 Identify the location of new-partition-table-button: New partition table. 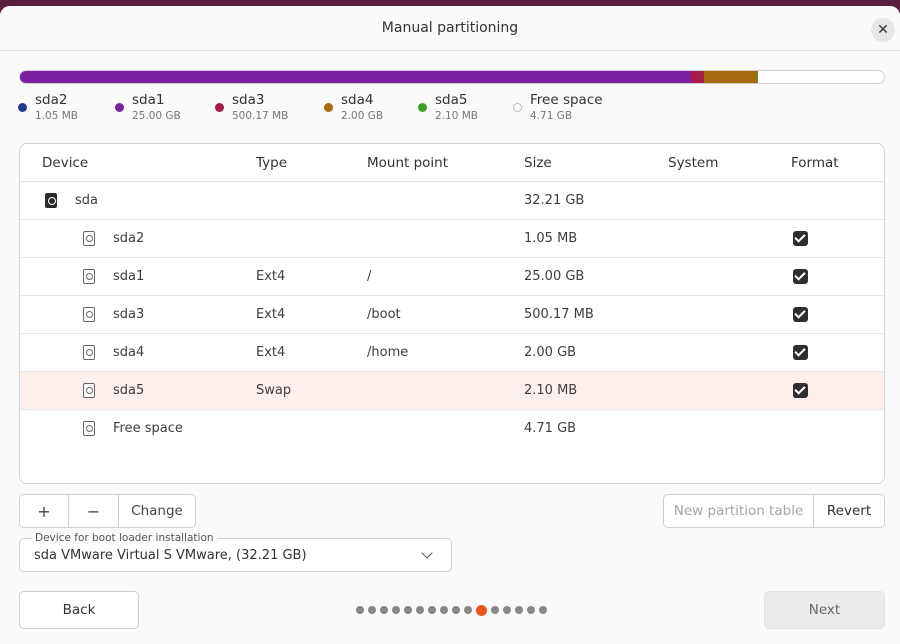
(738, 511).